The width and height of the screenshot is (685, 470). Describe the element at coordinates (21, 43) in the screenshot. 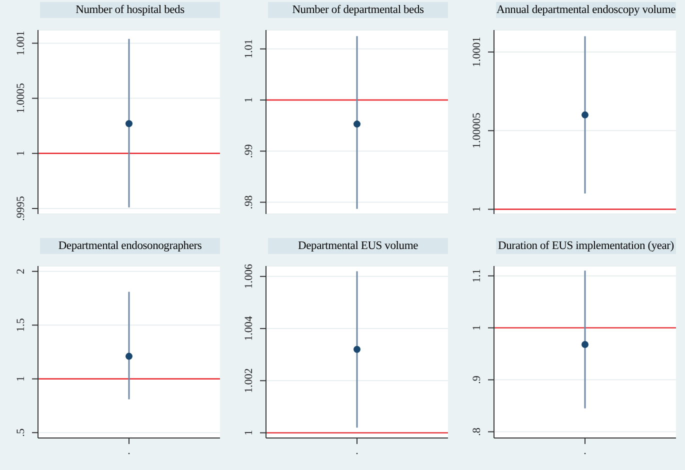

I see `y-tick-label: 1.001` at that location.